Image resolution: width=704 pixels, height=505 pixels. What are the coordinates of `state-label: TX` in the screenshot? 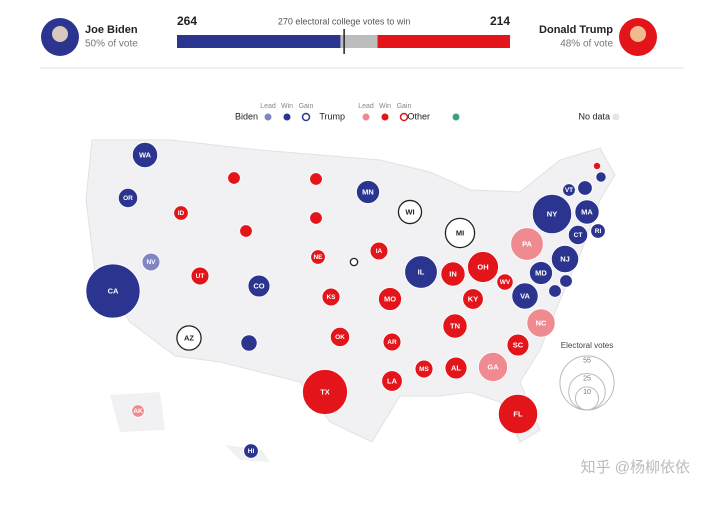 It's located at (325, 391).